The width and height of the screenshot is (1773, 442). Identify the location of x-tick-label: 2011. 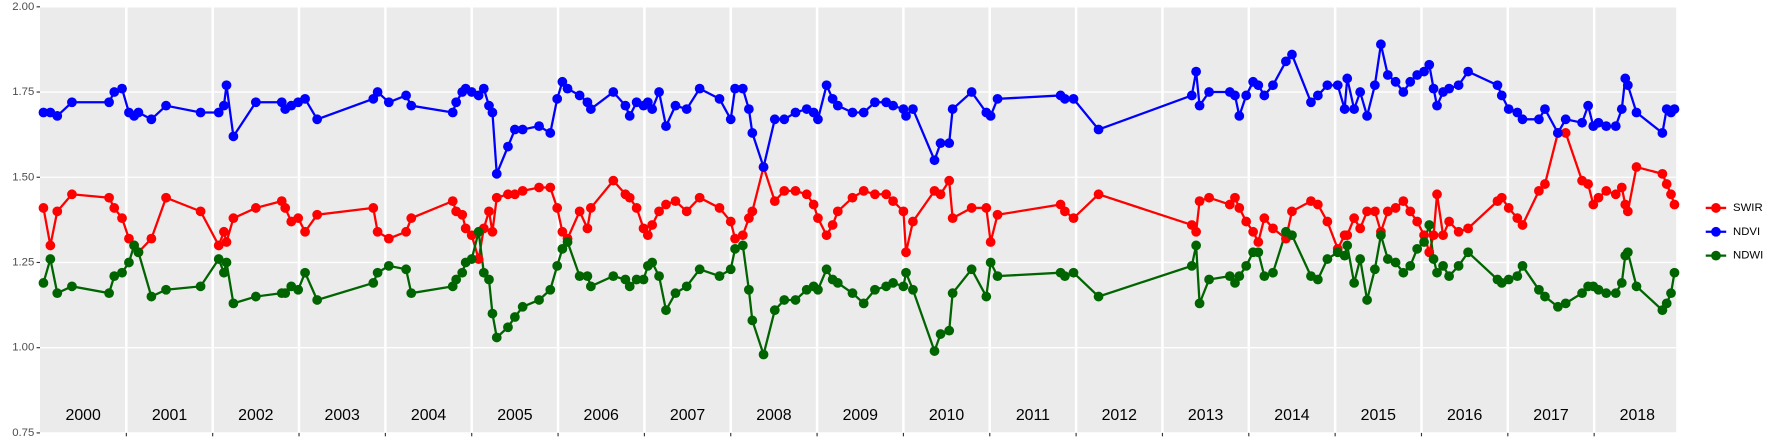
(1033, 415).